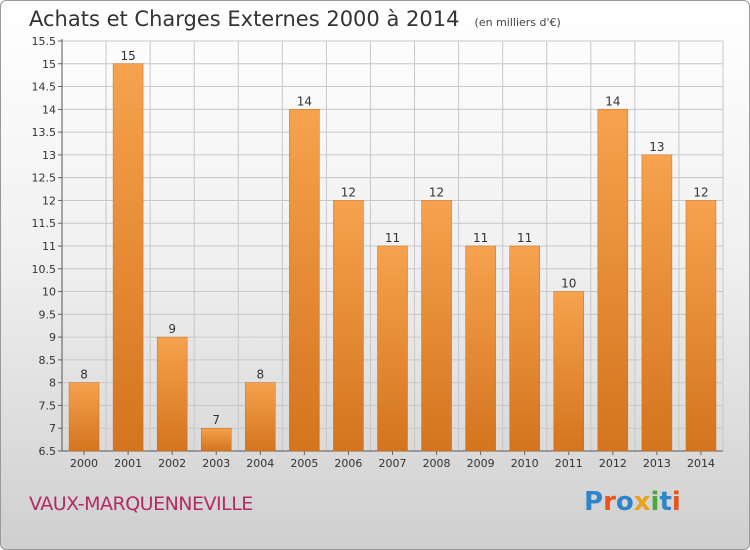 Image resolution: width=750 pixels, height=550 pixels. What do you see at coordinates (84, 375) in the screenshot?
I see `data-label-2000: 8` at bounding box center [84, 375].